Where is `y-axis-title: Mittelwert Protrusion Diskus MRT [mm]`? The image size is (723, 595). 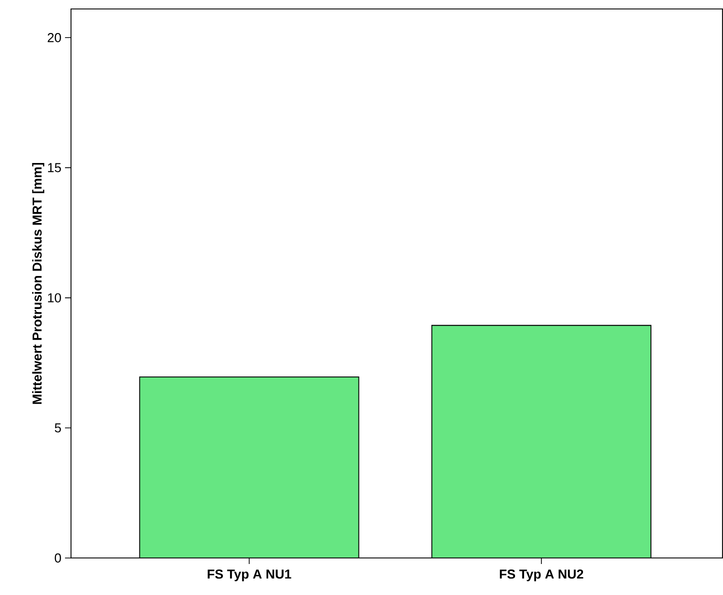
y-axis-title: Mittelwert Protrusion Diskus MRT [mm] is located at coordinates (38, 283).